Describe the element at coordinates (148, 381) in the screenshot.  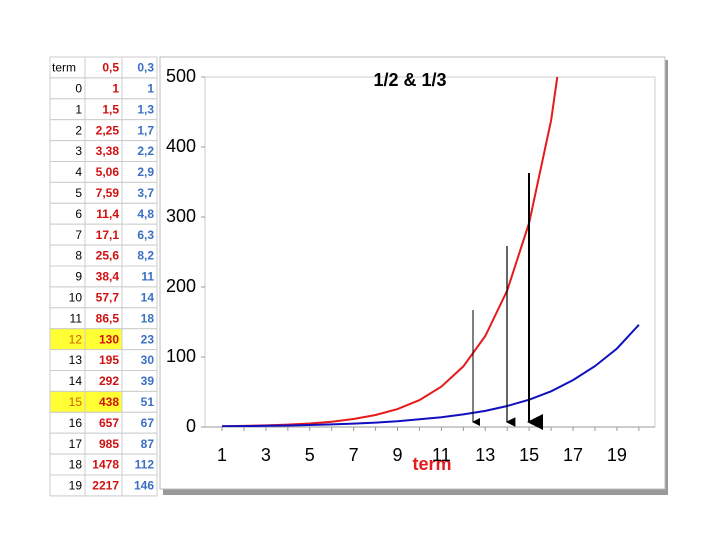
I see `cell-text: 39` at that location.